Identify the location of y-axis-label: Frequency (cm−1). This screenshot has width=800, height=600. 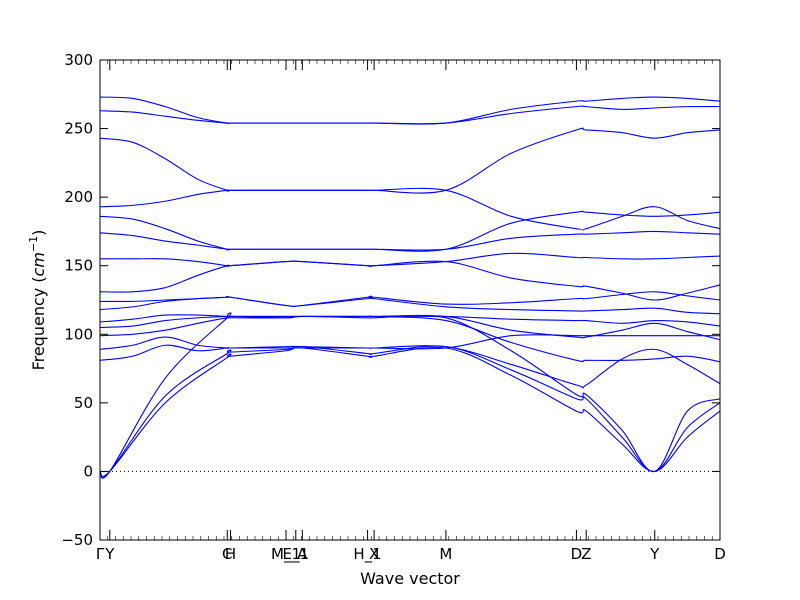
(37, 300).